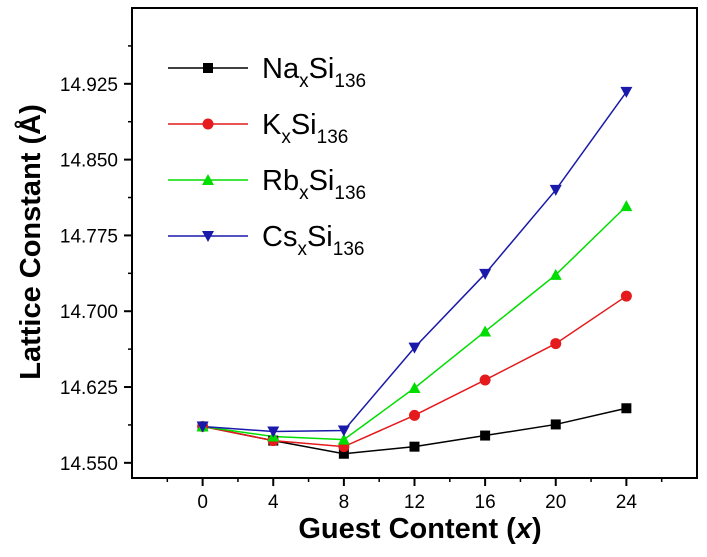 The image size is (707, 557). Describe the element at coordinates (627, 502) in the screenshot. I see `x-tick-label: 24` at that location.